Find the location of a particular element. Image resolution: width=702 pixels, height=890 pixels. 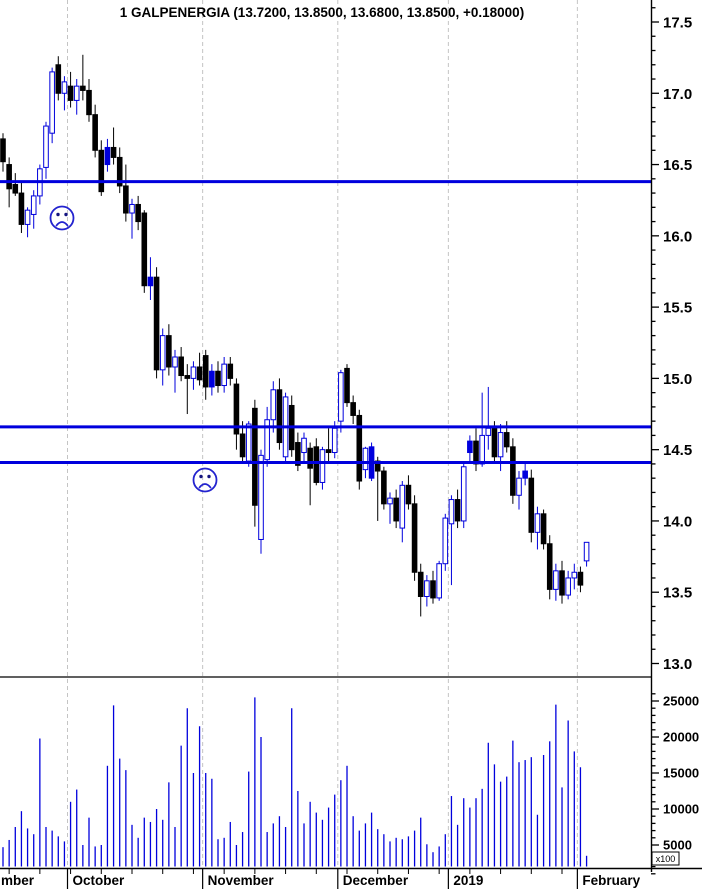

volume-tick-label: 10000 is located at coordinates (681, 809).